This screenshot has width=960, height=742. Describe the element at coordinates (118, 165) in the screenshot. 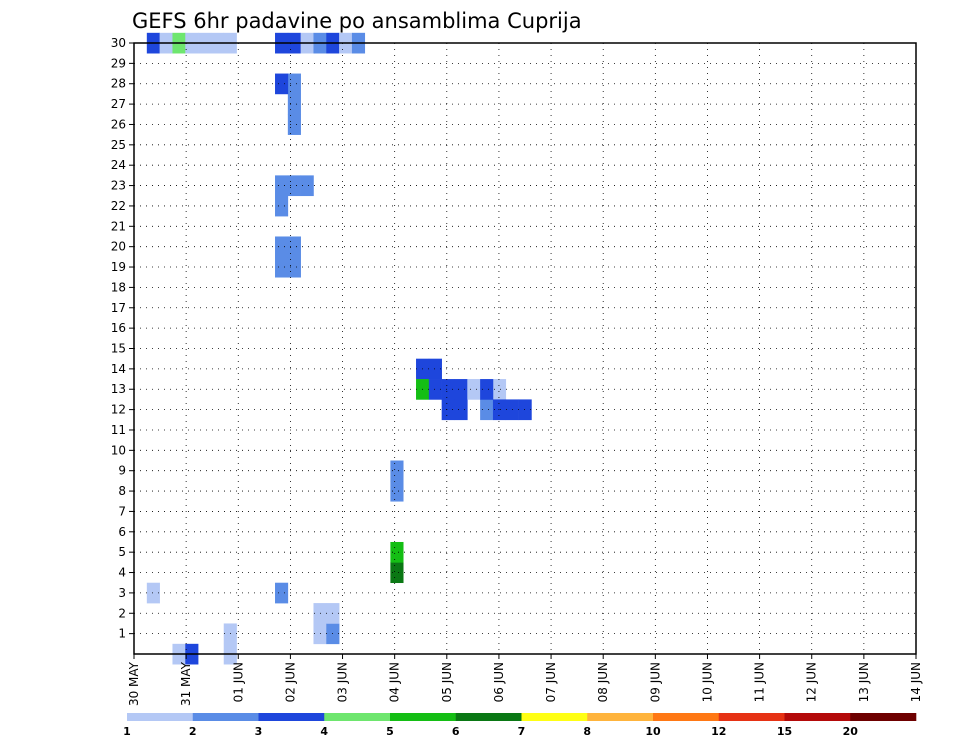

I see `y-tick-label: 24` at that location.